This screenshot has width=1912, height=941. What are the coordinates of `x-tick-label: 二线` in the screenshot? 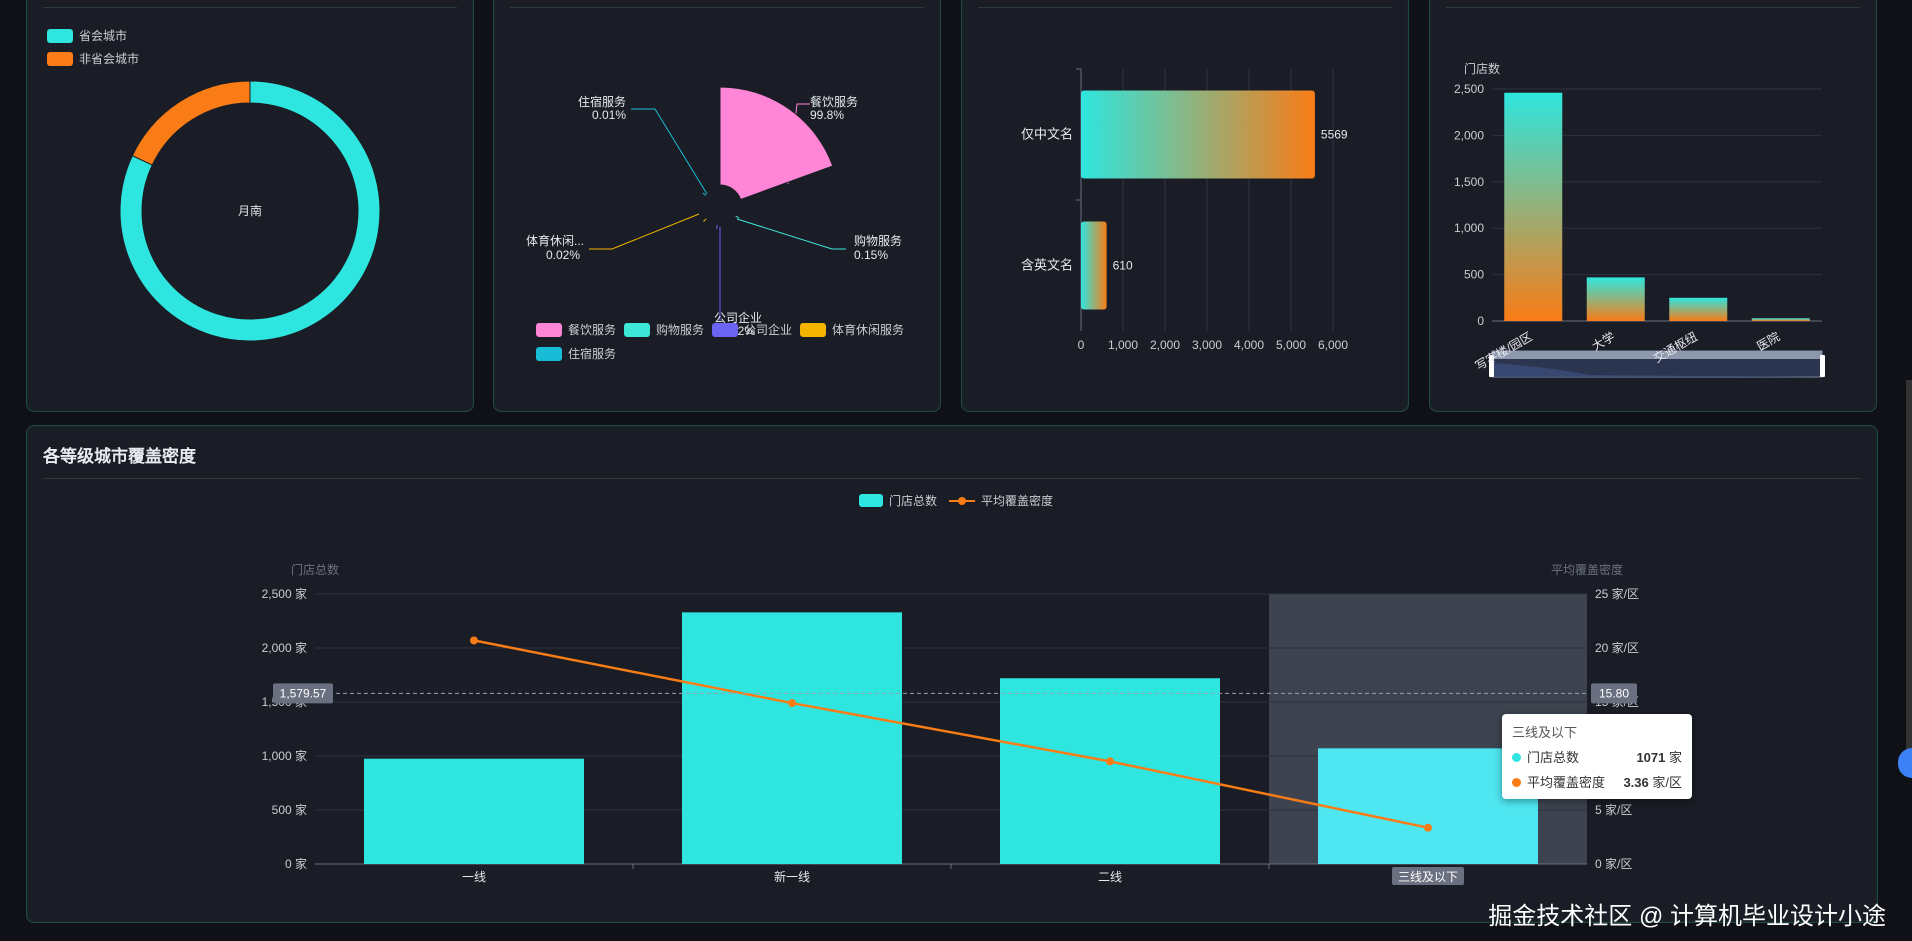 It's located at (1110, 877).